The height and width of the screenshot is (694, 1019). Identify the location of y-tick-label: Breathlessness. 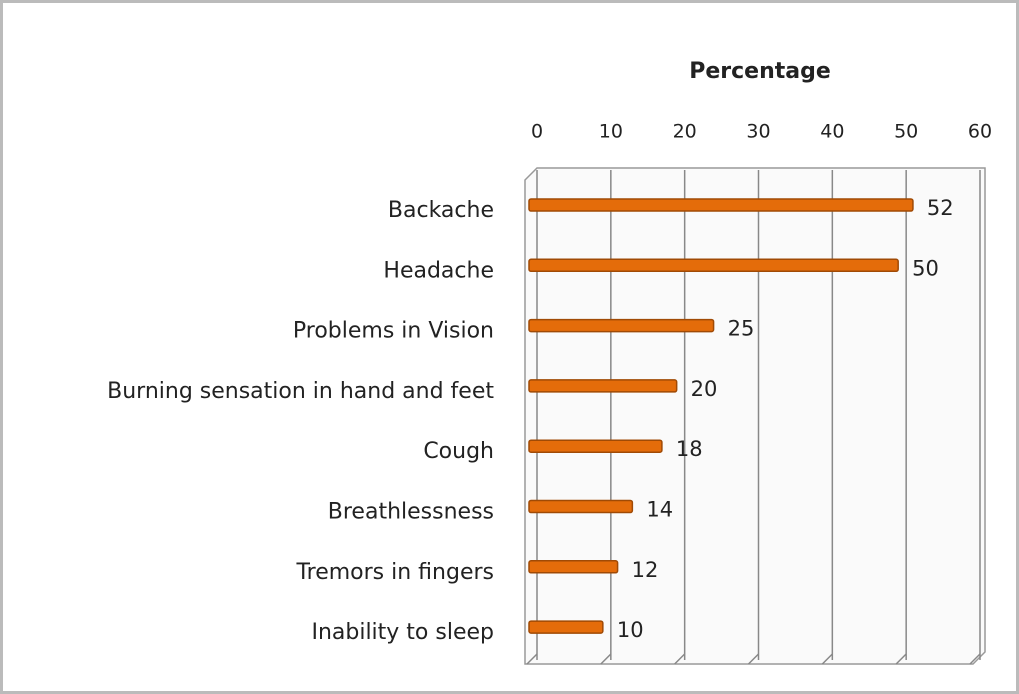
(411, 512).